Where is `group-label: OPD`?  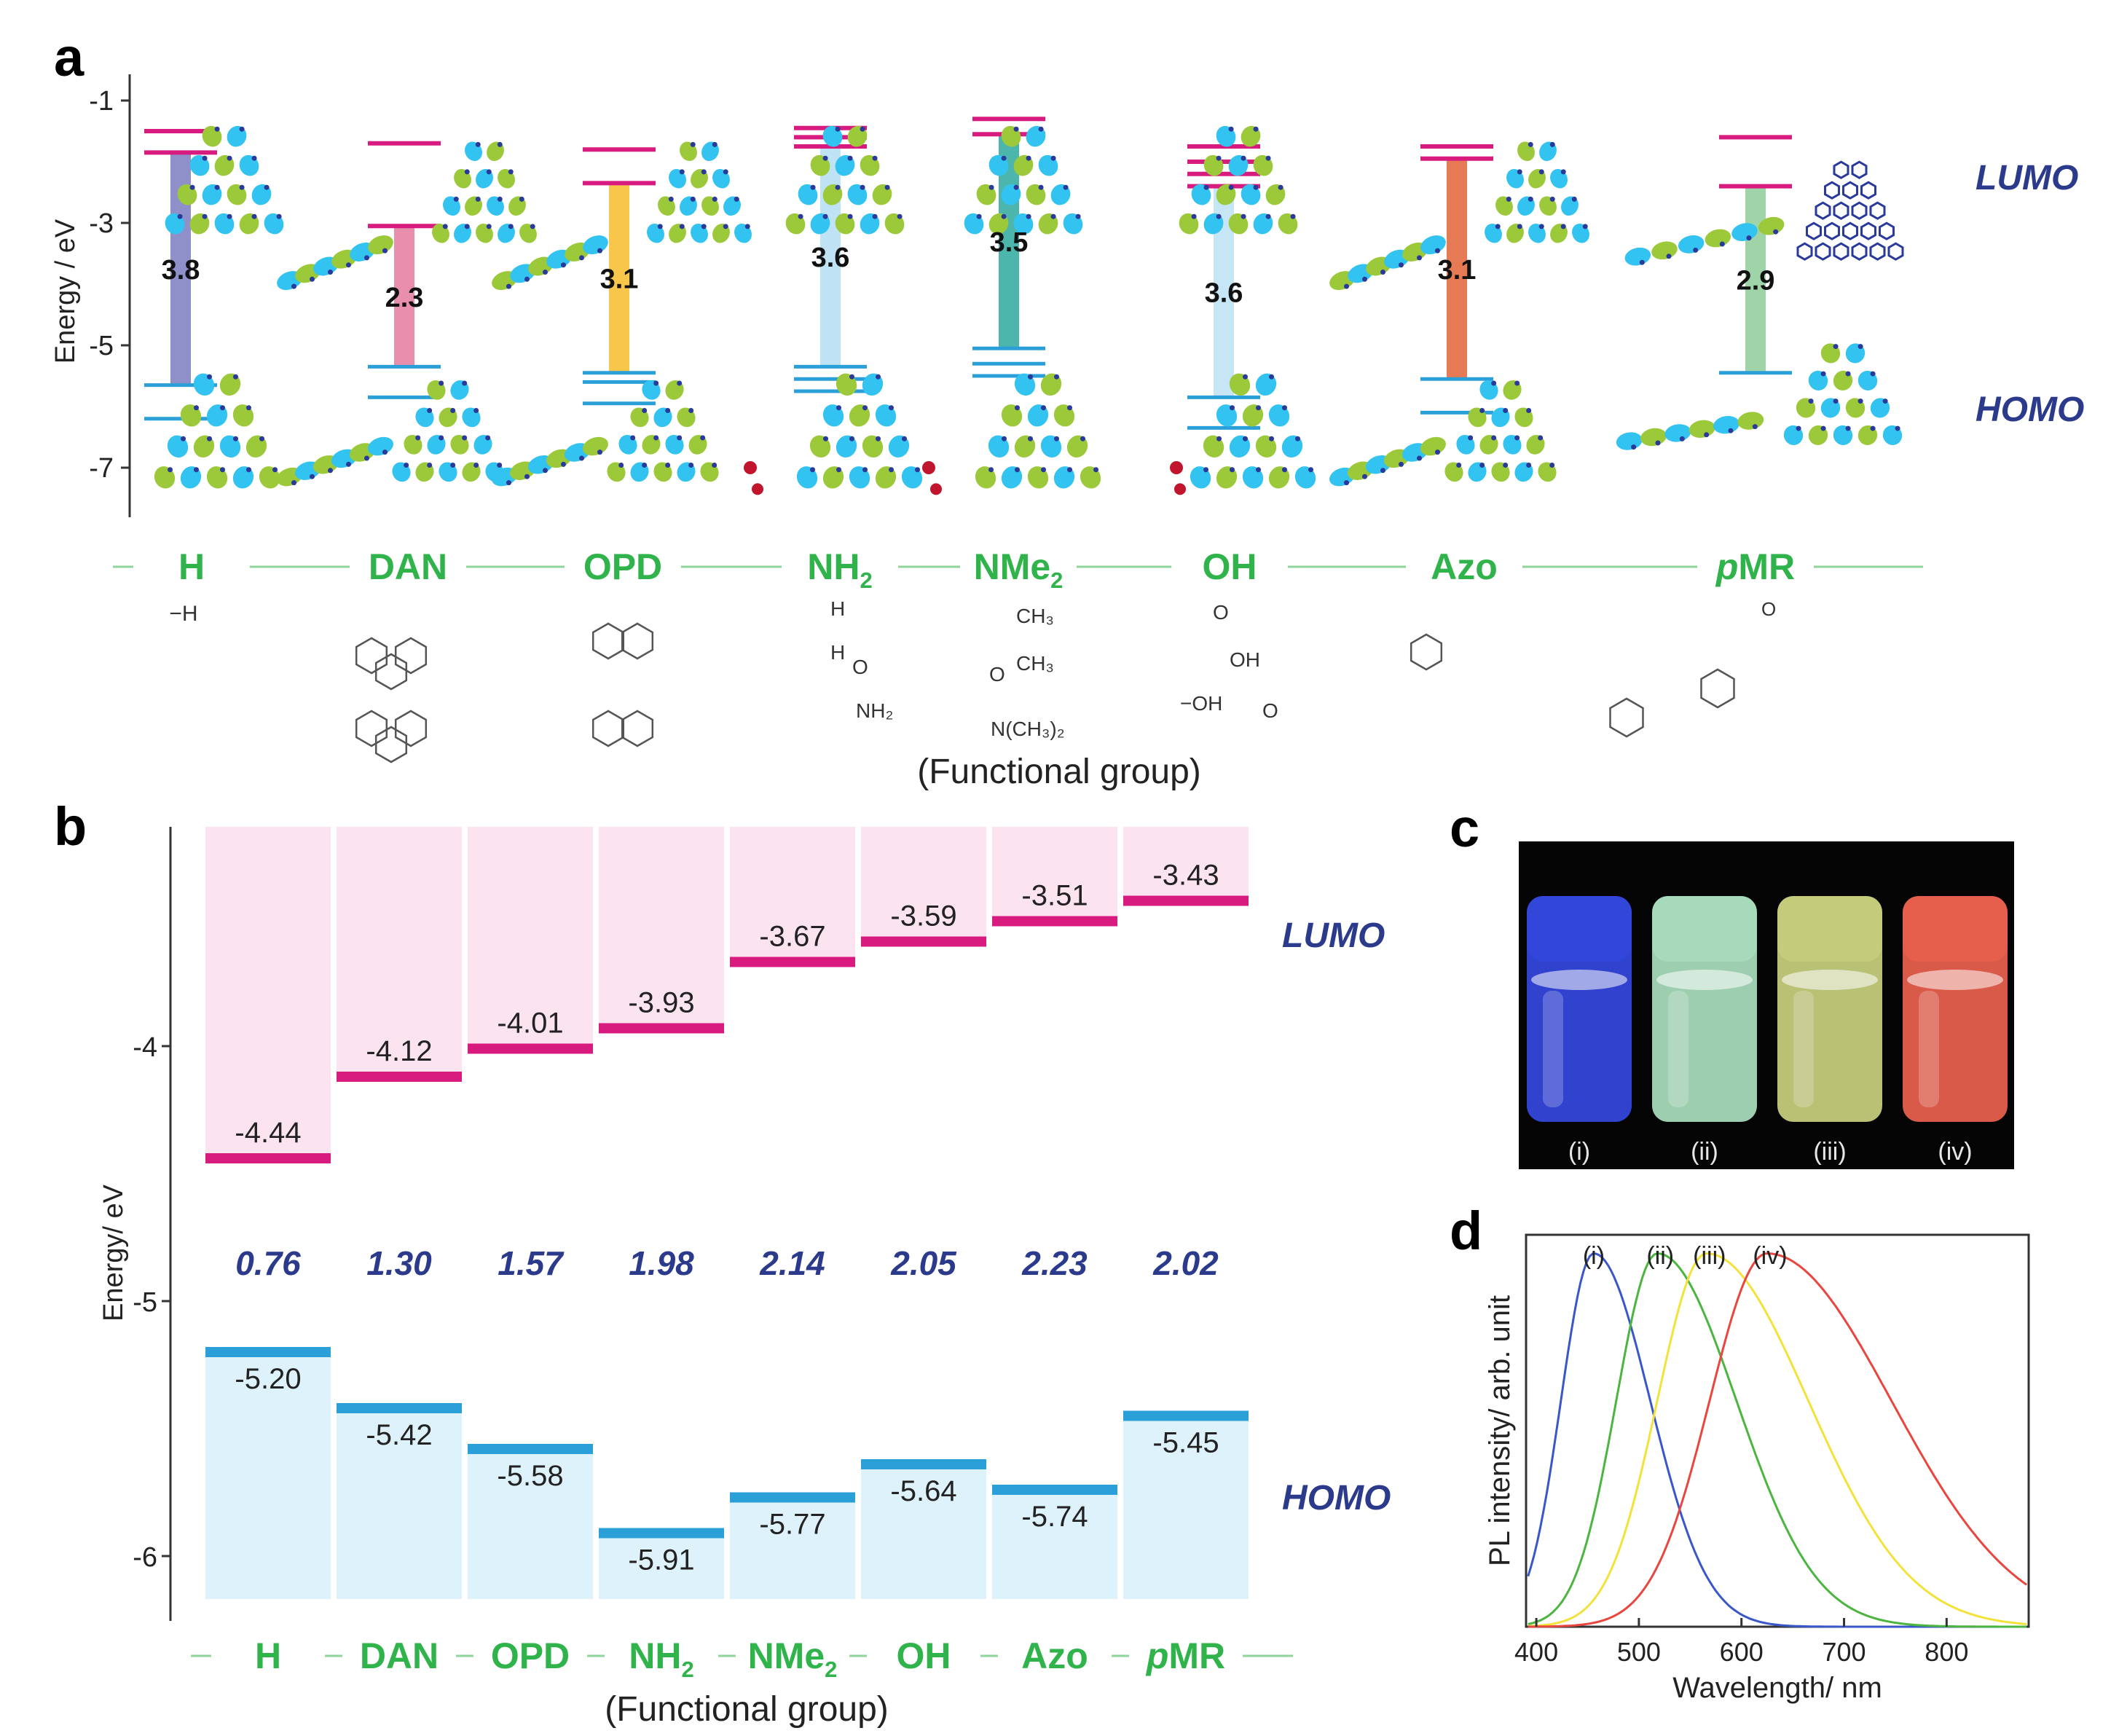 group-label: OPD is located at coordinates (530, 1655).